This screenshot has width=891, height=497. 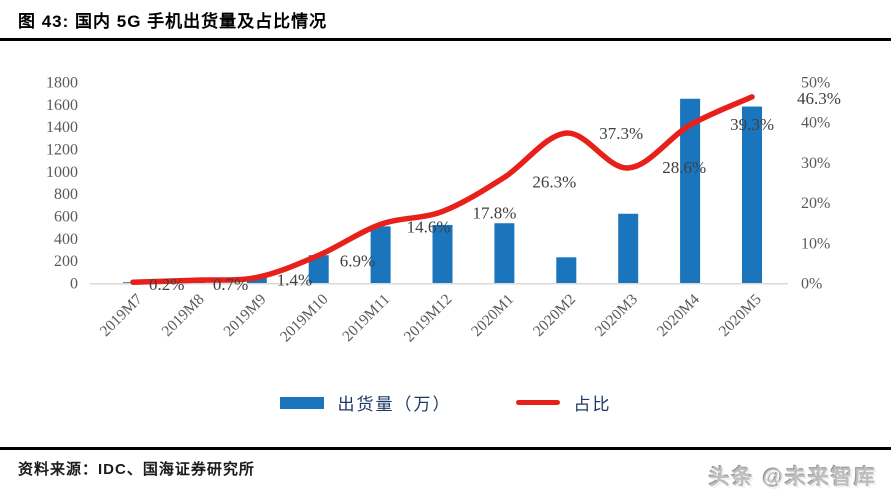 What do you see at coordinates (62, 83) in the screenshot?
I see `y-axis-left-tick-label: 1800` at bounding box center [62, 83].